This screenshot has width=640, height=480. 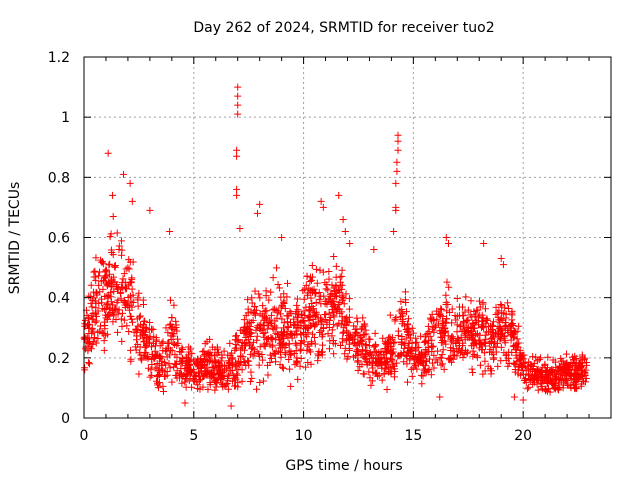 I want to click on x-tick-label: 20, so click(x=523, y=436).